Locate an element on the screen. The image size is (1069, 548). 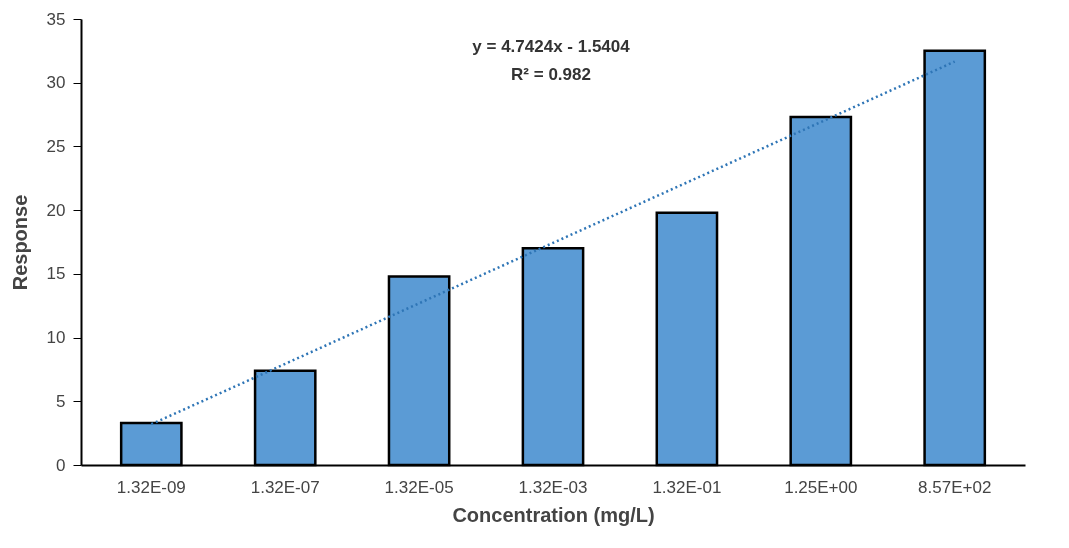
x-tick-label: 1.25E+00 is located at coordinates (821, 487).